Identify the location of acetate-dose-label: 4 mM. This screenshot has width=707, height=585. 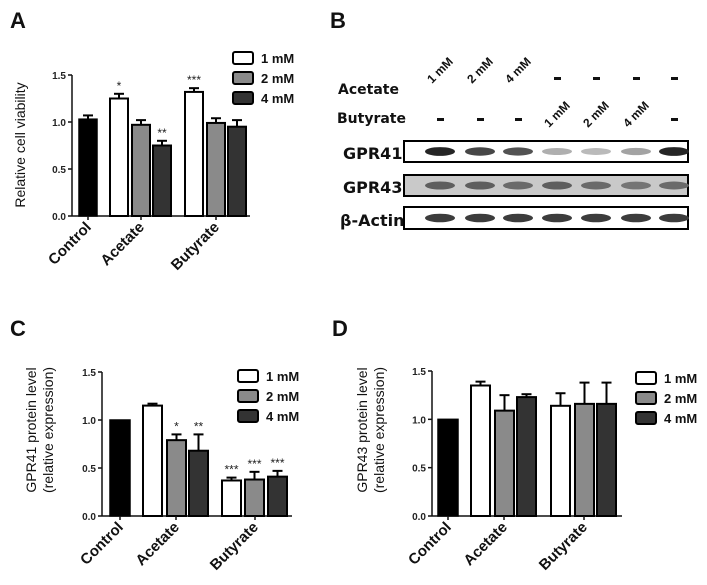
(518, 71).